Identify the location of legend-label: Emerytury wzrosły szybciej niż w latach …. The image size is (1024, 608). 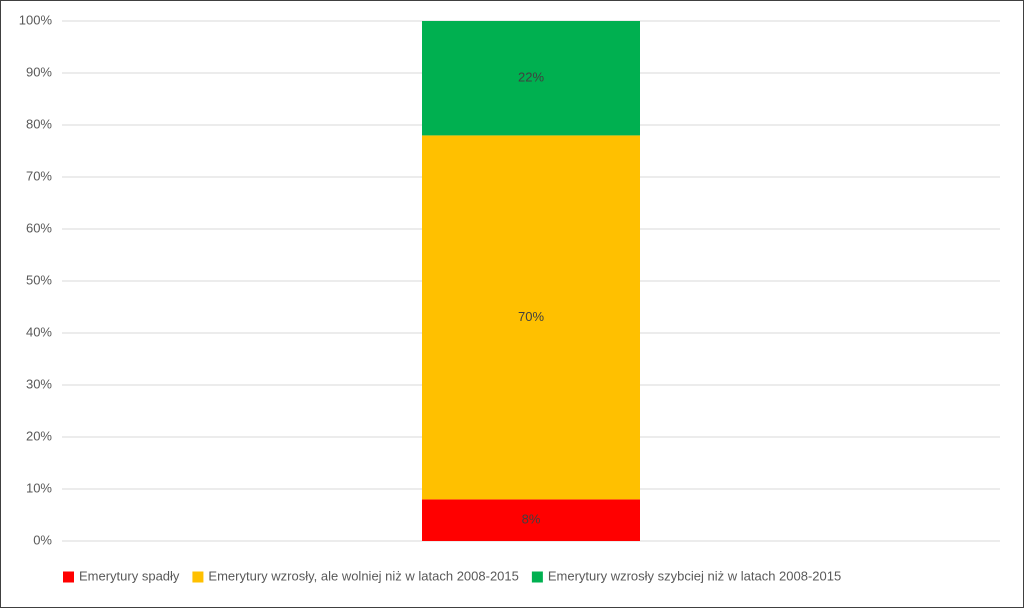
(694, 575).